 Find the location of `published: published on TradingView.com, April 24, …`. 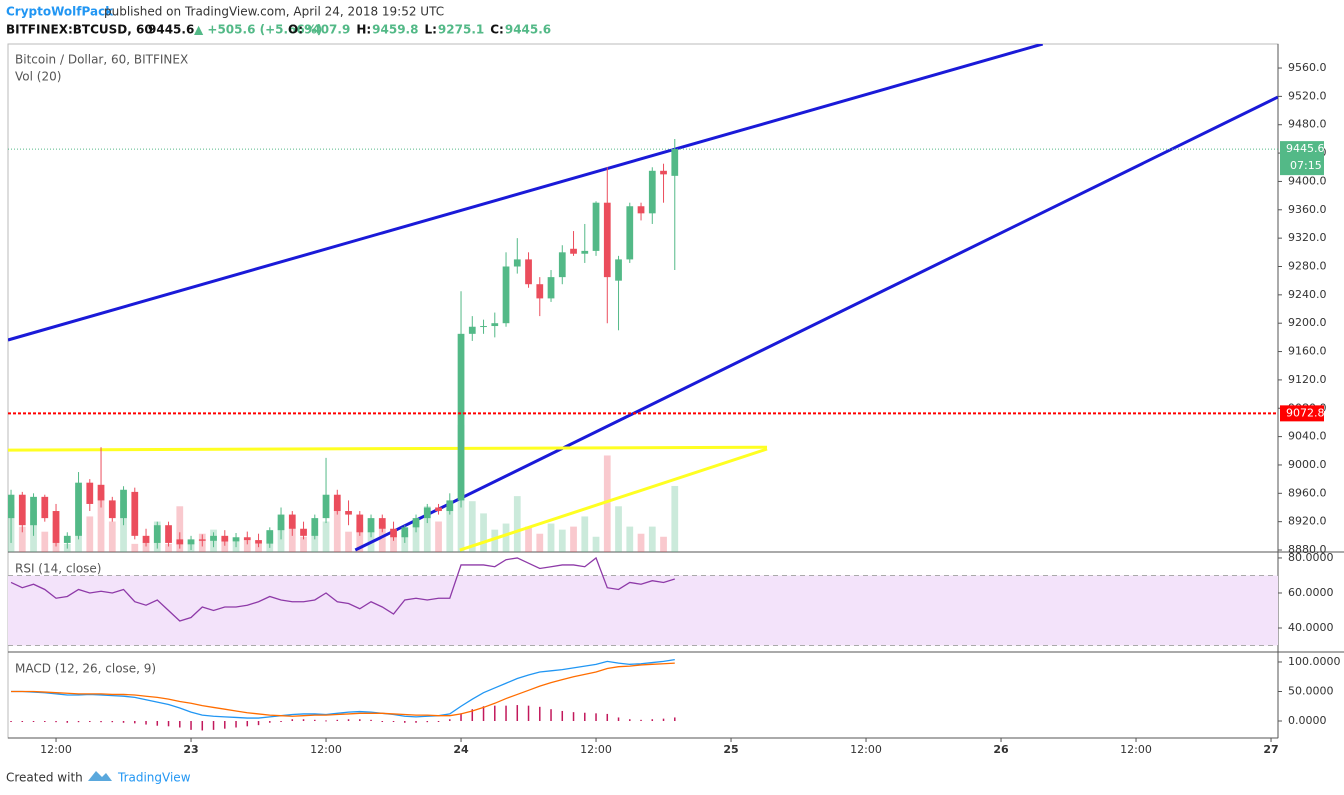

published: published on TradingView.com, April 24, … is located at coordinates (274, 12).